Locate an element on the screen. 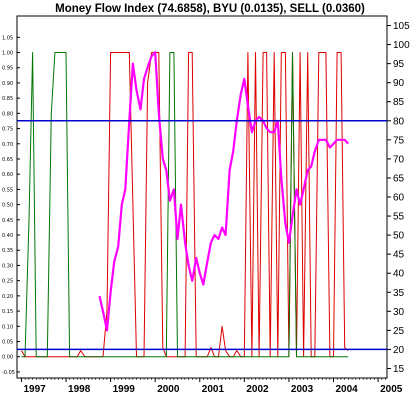  left-tick-label: 0.95 is located at coordinates (7, 69).